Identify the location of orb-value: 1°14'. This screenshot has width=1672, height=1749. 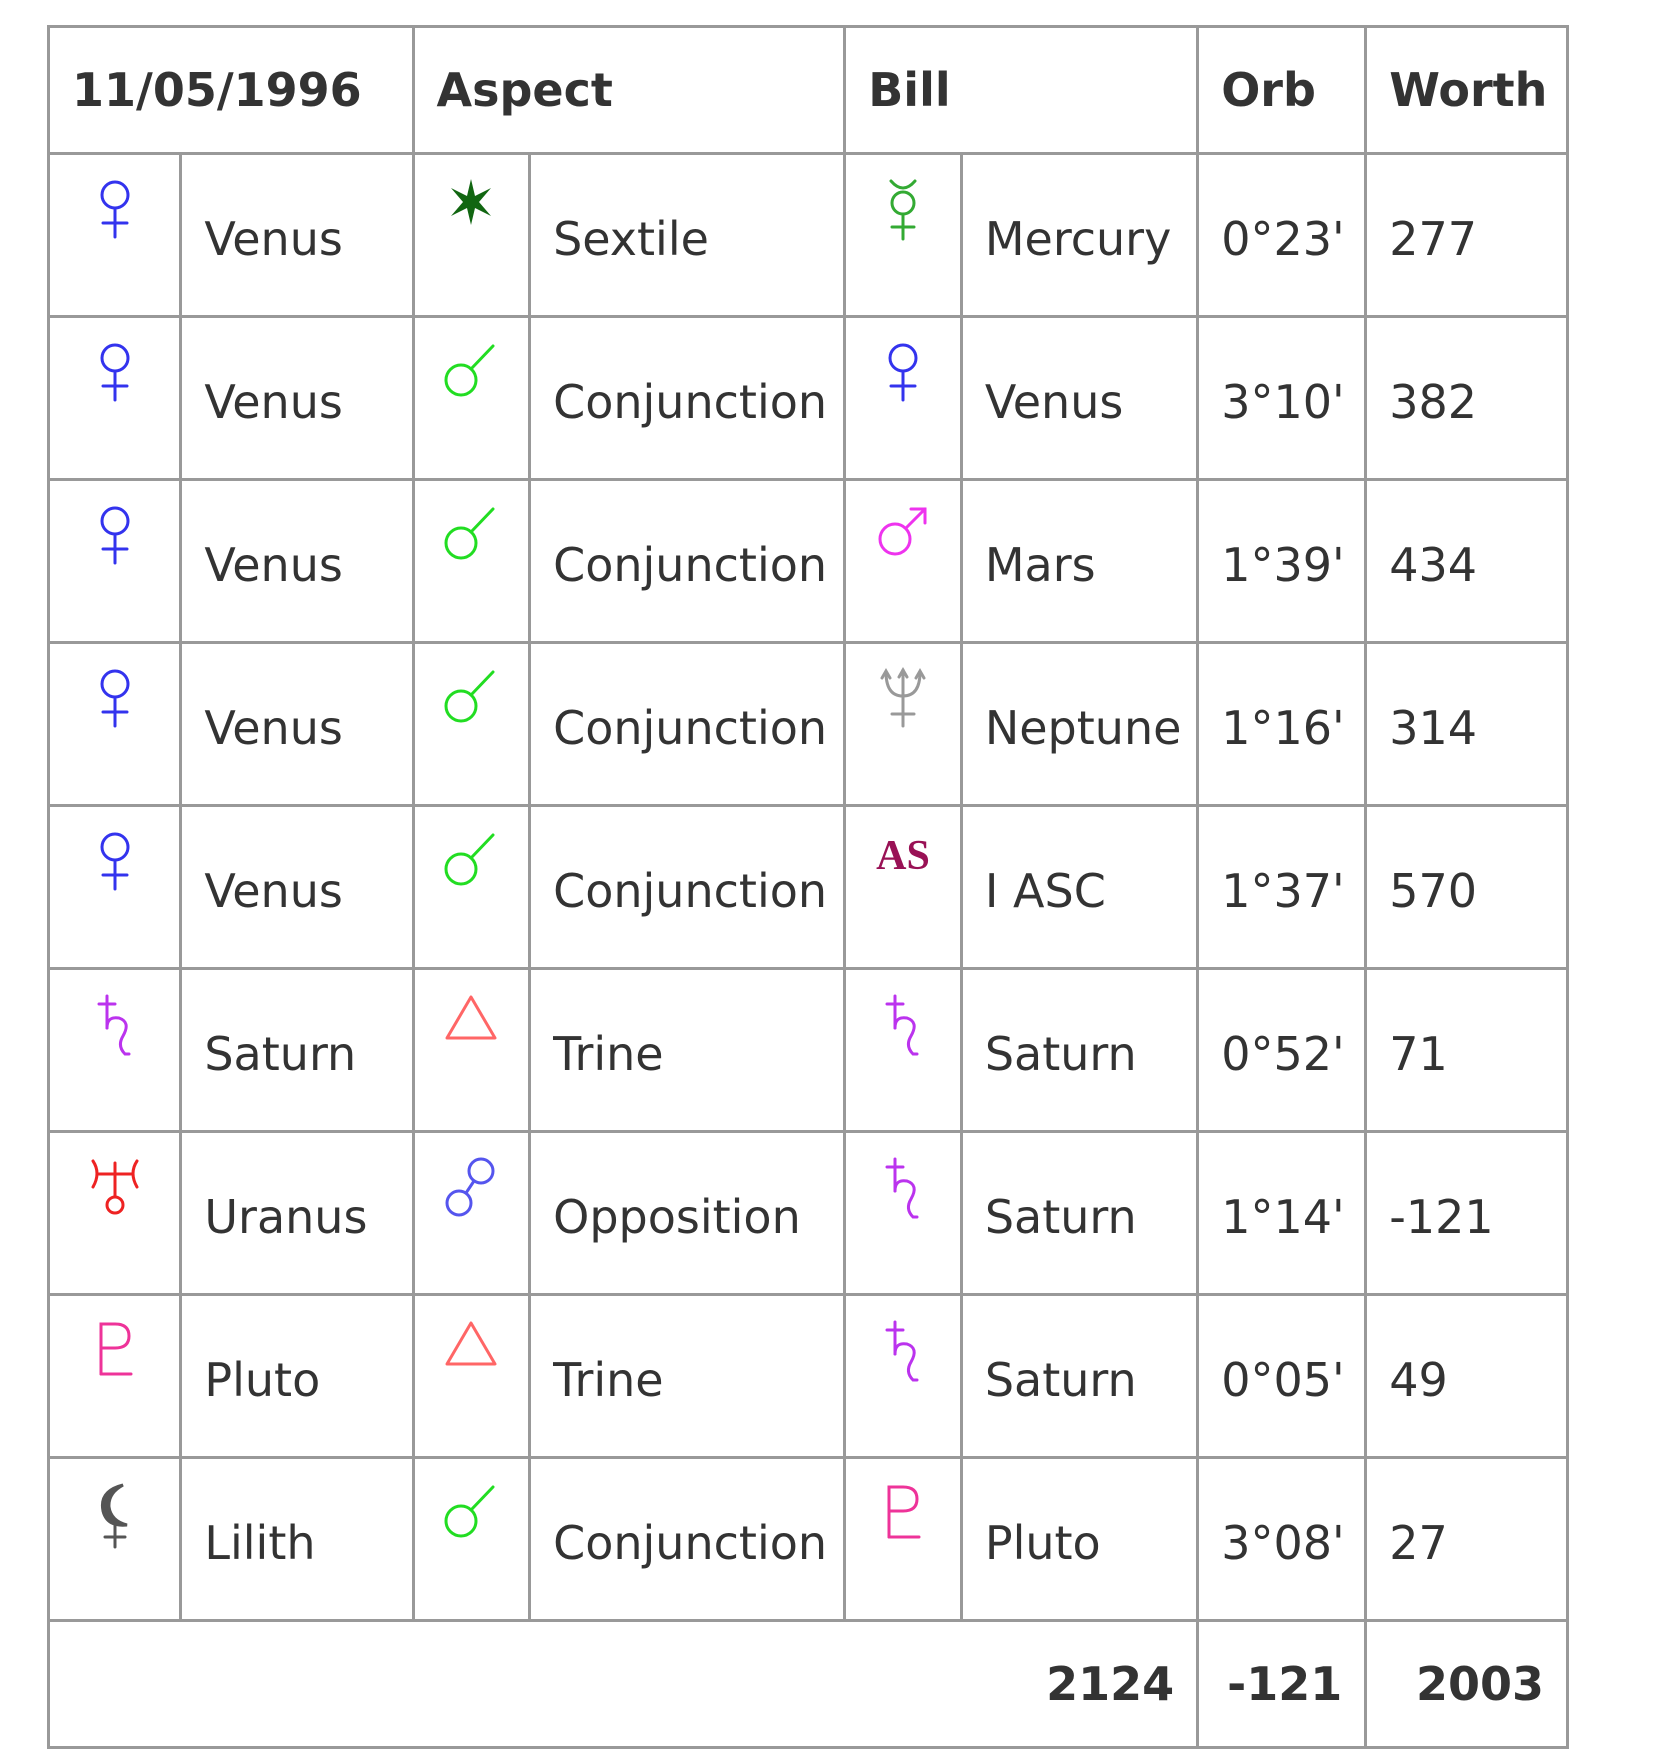
(1282, 1213).